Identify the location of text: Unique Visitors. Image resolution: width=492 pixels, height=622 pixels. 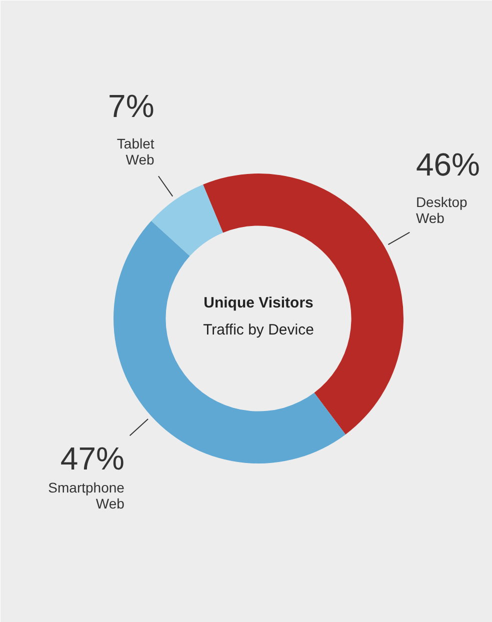
(259, 303).